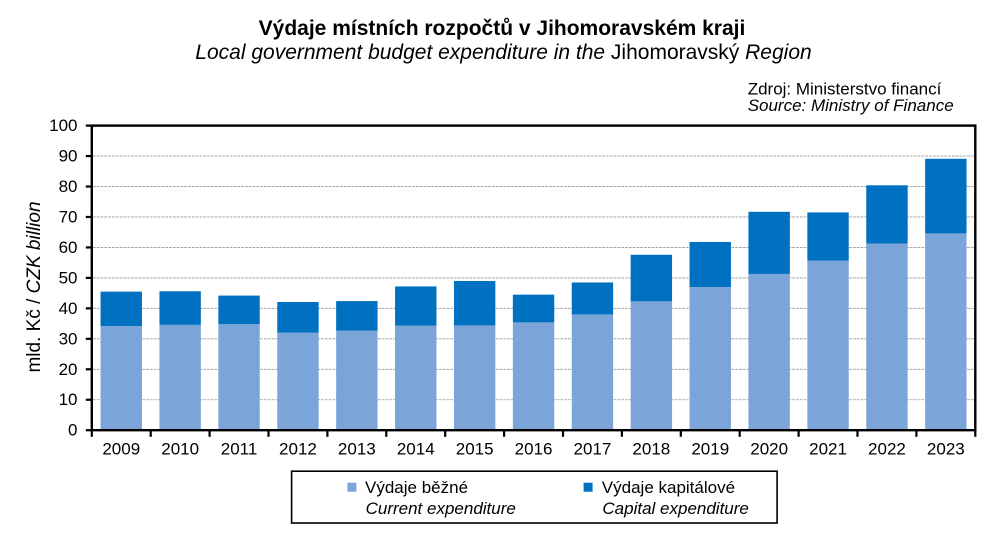 The height and width of the screenshot is (536, 1004). Describe the element at coordinates (593, 449) in the screenshot. I see `svg-text: 2017` at that location.